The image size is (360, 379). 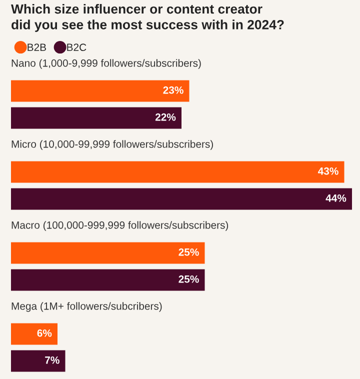 I want to click on y-tick-label: Macro (100,000-999,999 followers/subscribers), so click(x=120, y=226).